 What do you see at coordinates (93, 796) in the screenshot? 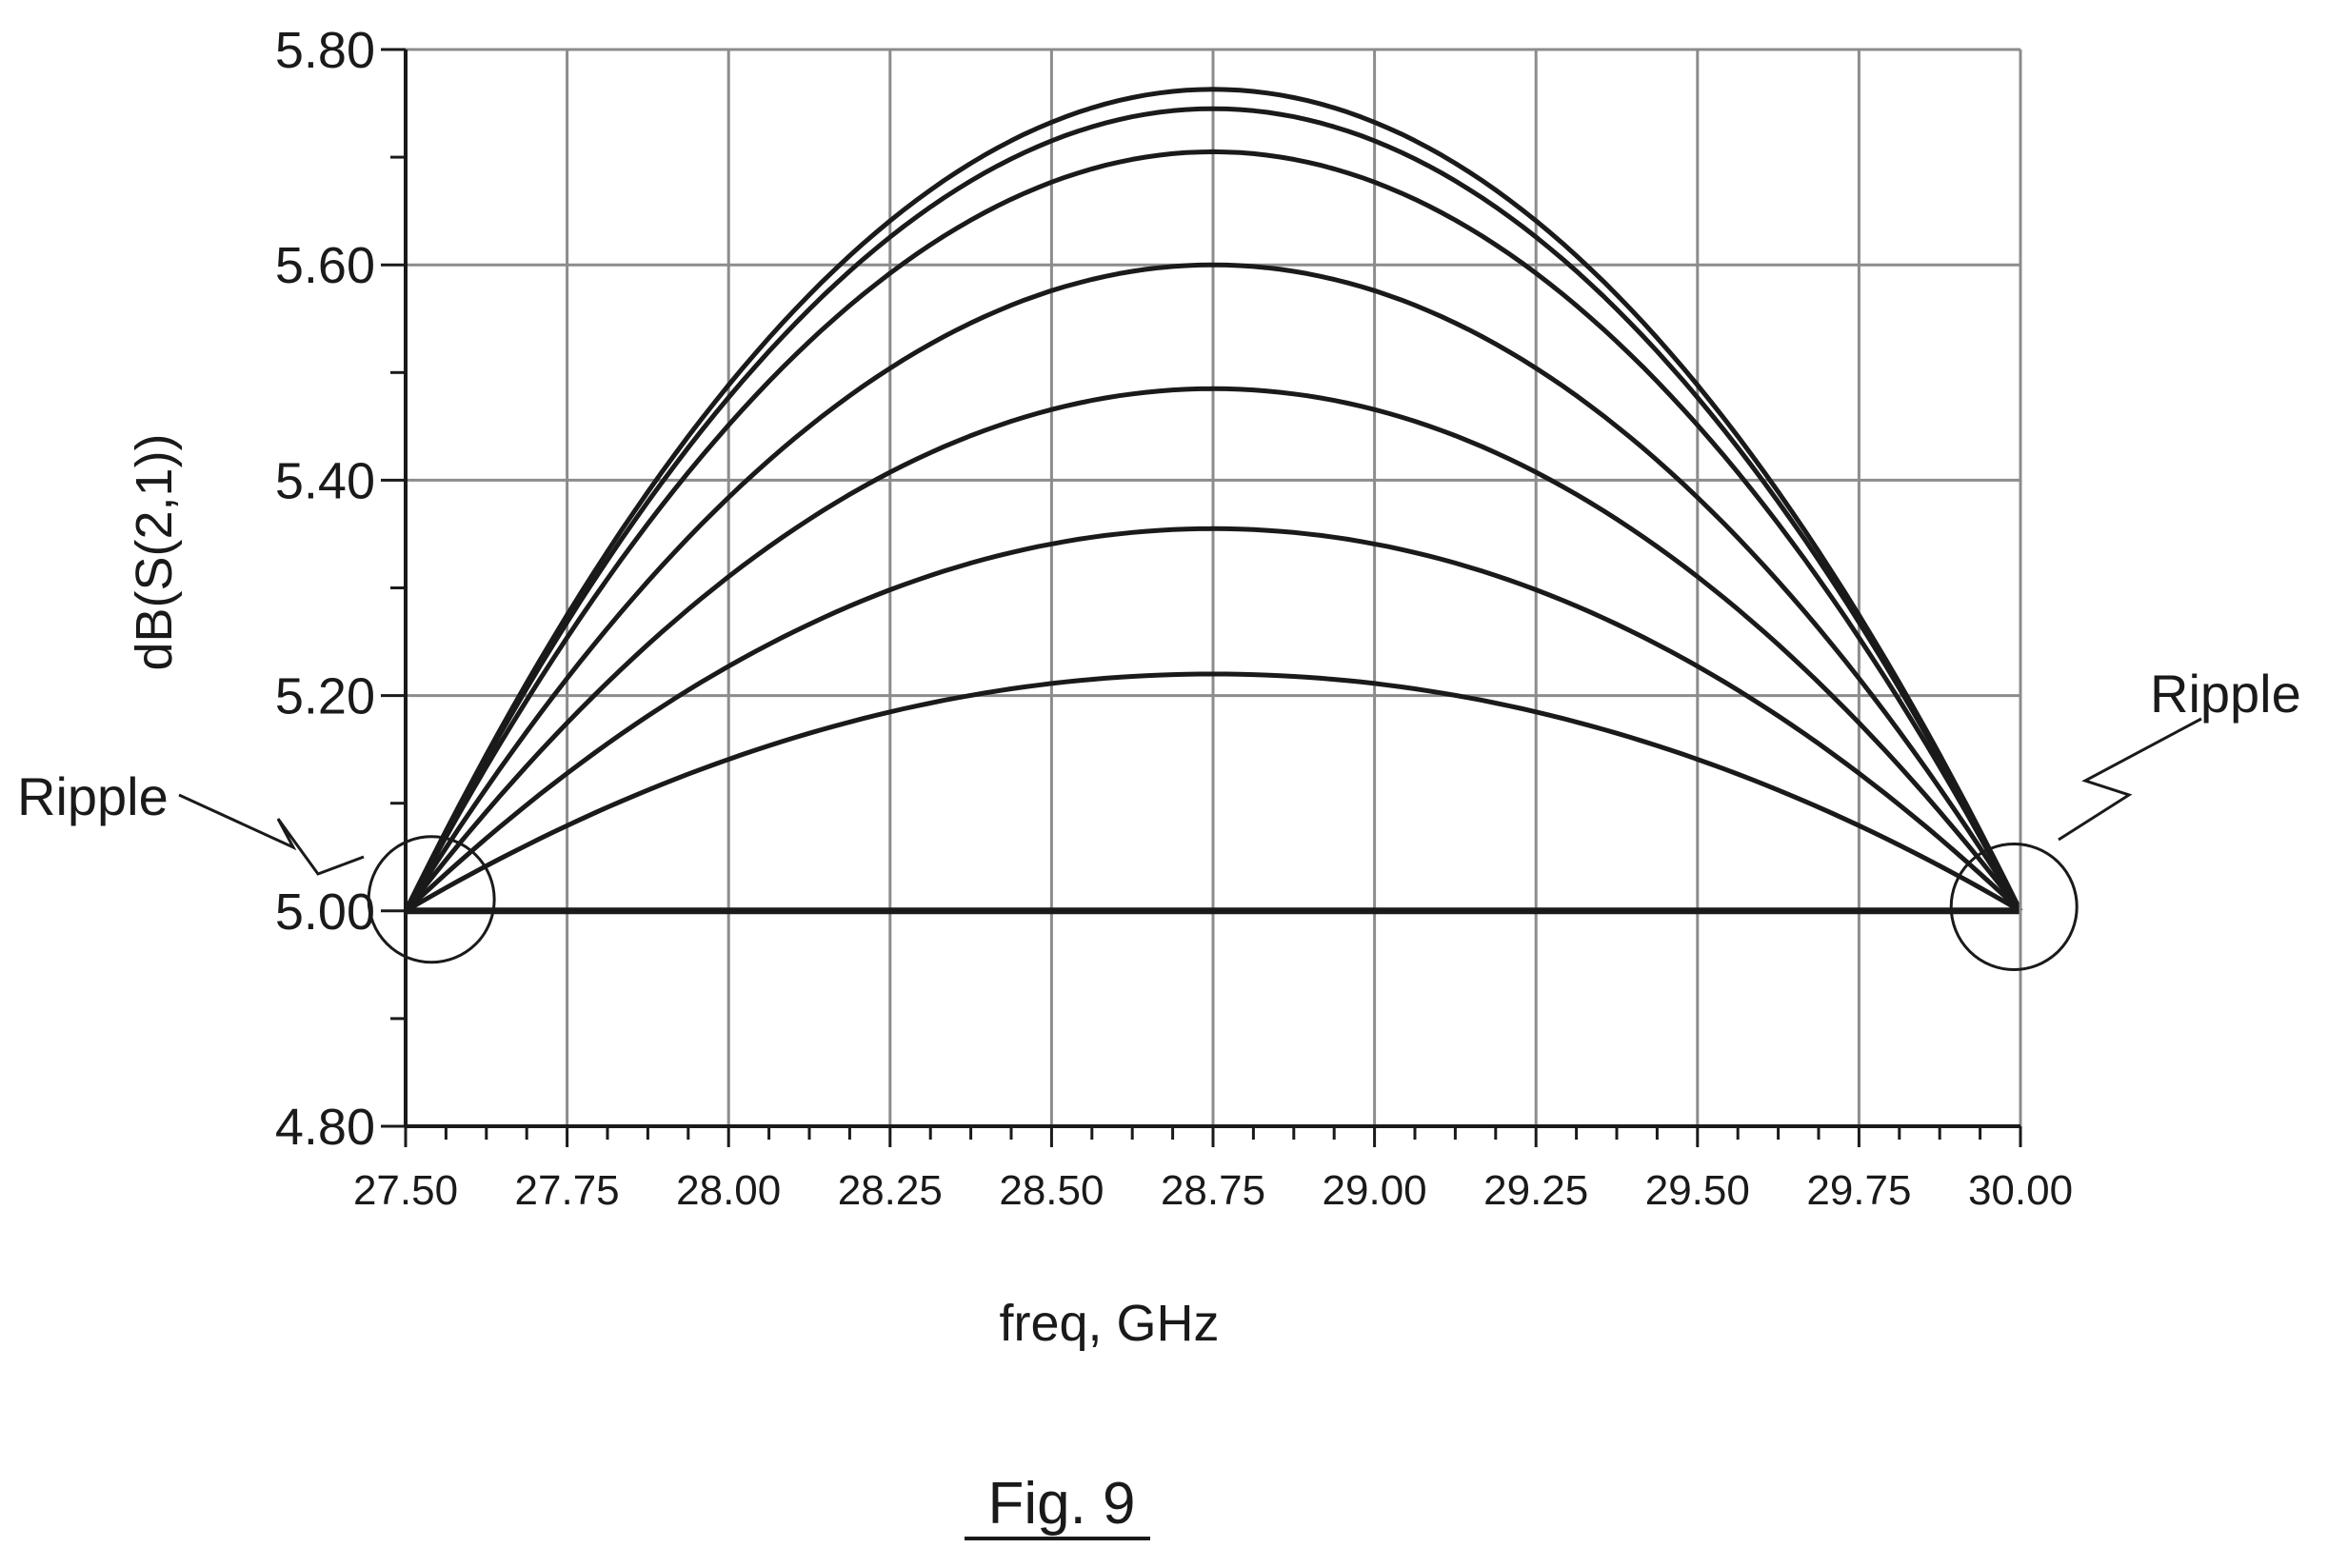
I see `ripple-label-left: Ripple` at bounding box center [93, 796].